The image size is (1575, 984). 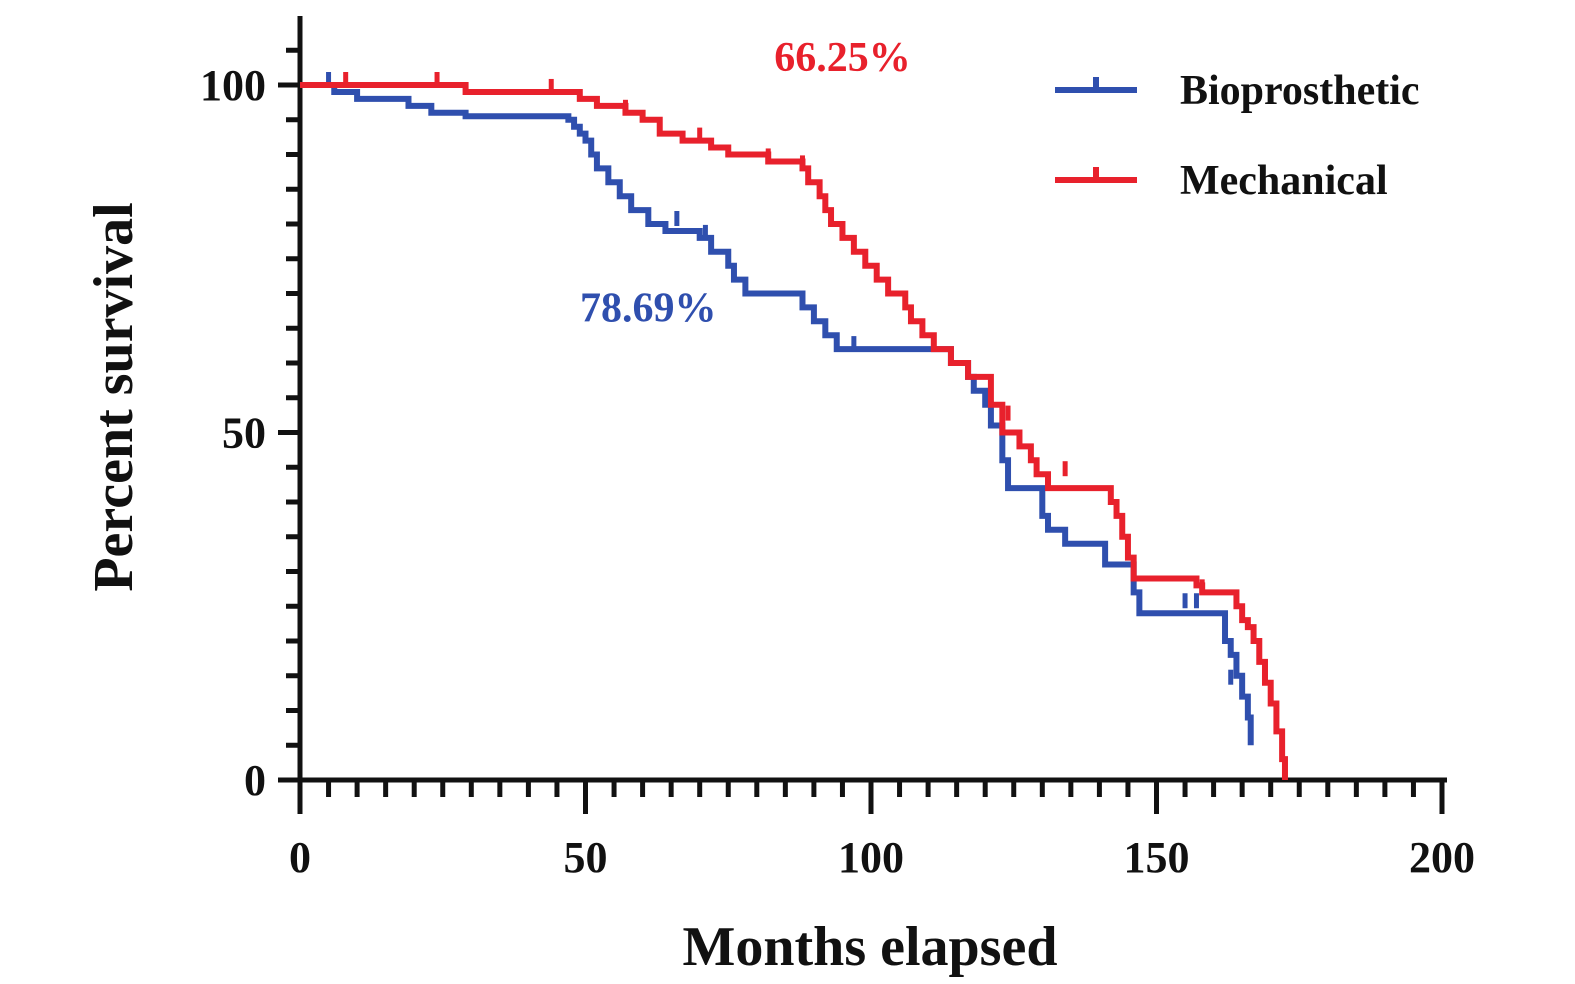 I want to click on legend-item-bioprosthetic: Bioprosthetic, so click(x=1237, y=91).